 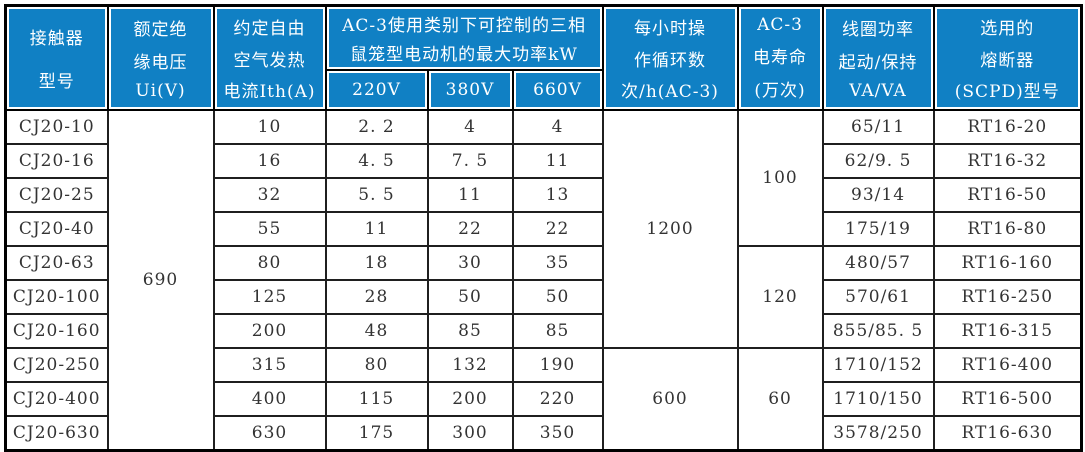 What do you see at coordinates (878, 127) in the screenshot?
I see `cell-coil: 65/11` at bounding box center [878, 127].